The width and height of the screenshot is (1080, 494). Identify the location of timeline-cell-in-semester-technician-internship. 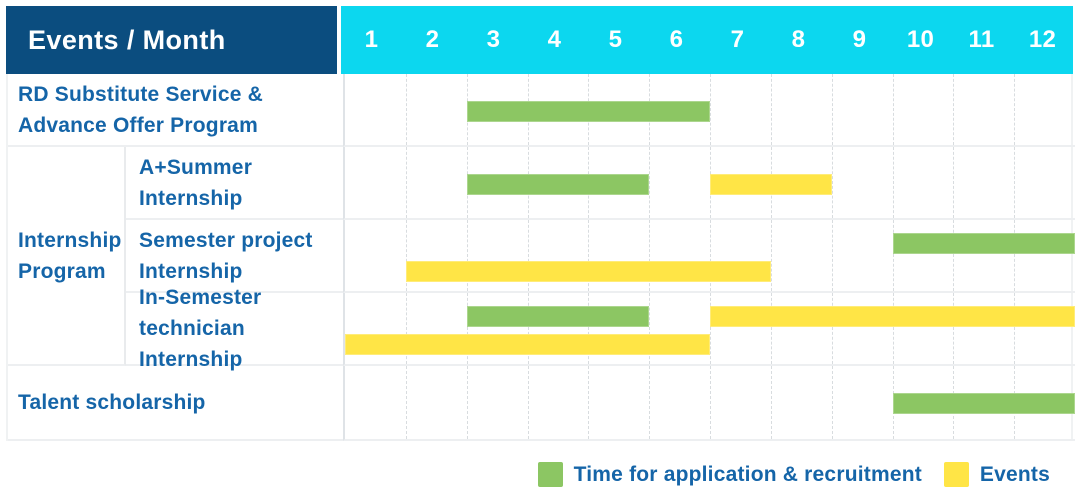
(709, 329).